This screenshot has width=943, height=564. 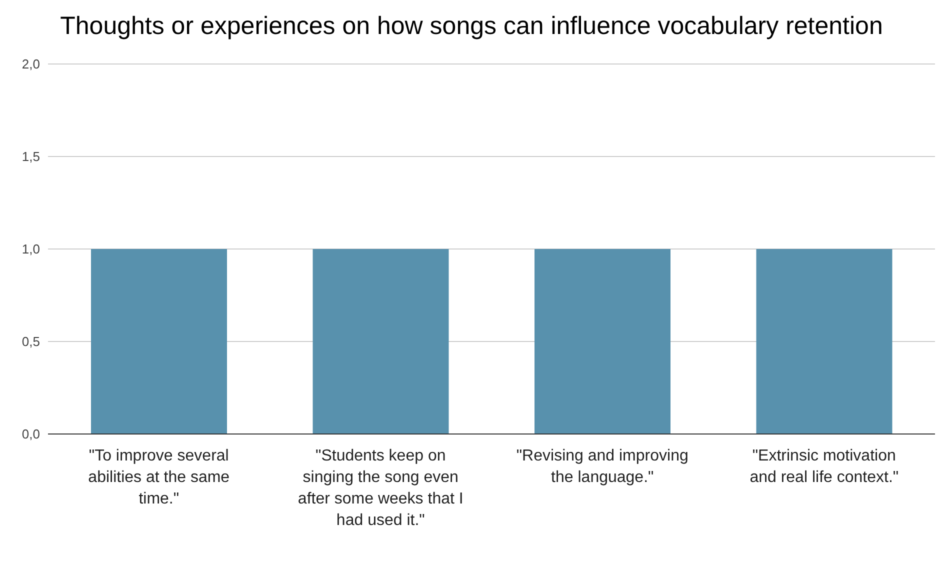 What do you see at coordinates (31, 342) in the screenshot?
I see `y-tick-label: 0,5` at bounding box center [31, 342].